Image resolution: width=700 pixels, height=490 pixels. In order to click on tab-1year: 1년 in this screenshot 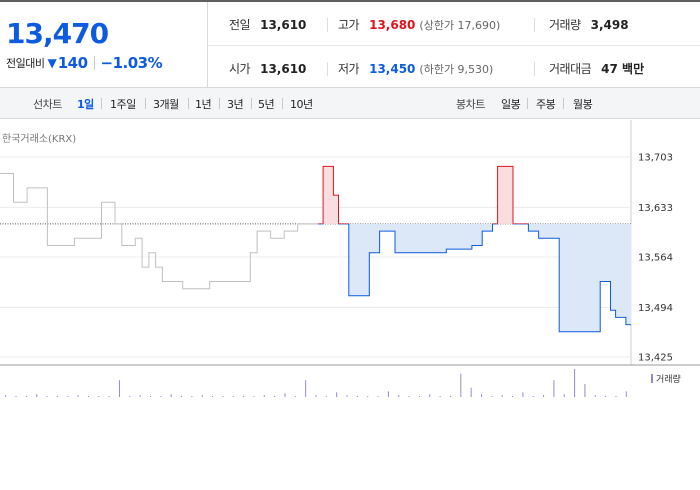, I will do `click(203, 104)`.